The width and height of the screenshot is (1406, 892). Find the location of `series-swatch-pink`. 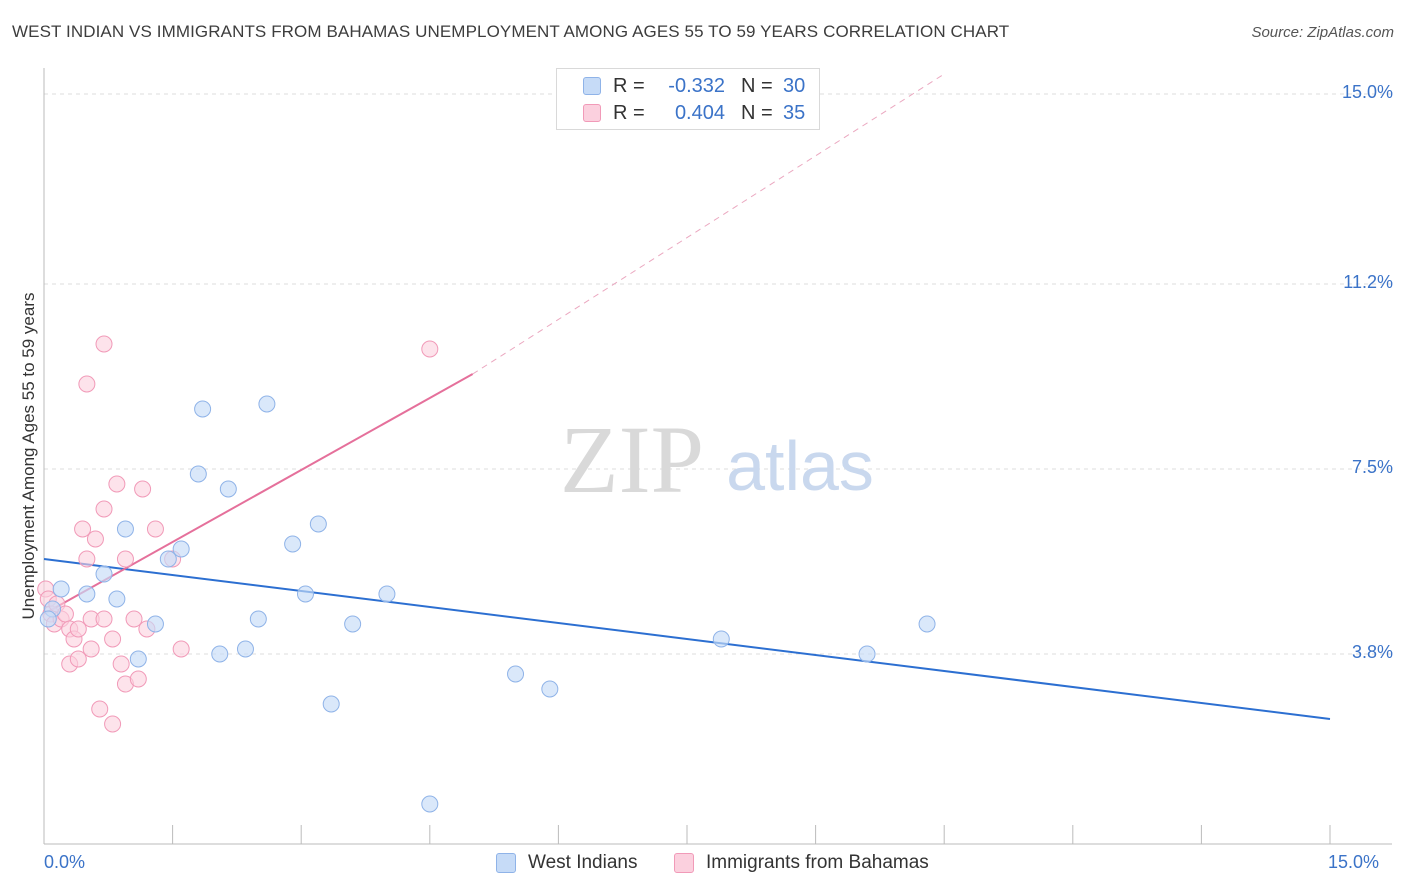

series-swatch-pink is located at coordinates (684, 863).